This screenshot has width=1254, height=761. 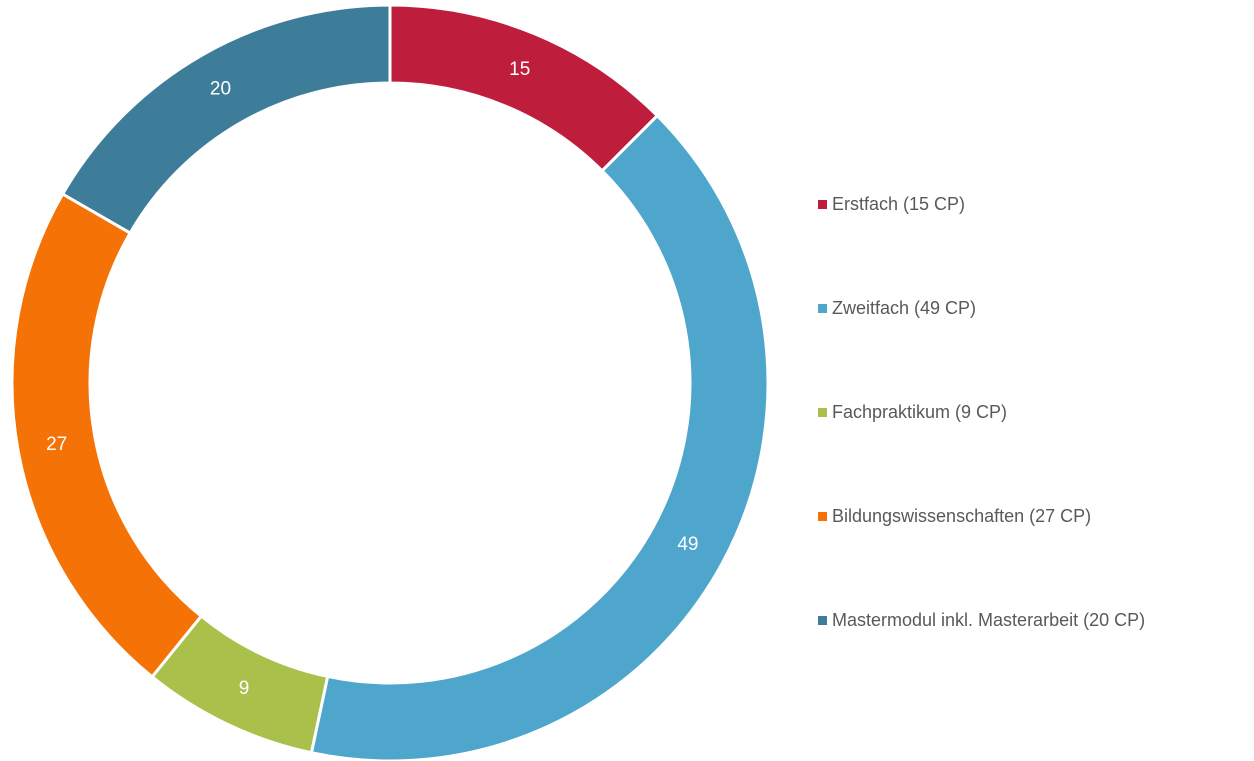 I want to click on legend-label: Zweitfach (49 CP), so click(x=904, y=308).